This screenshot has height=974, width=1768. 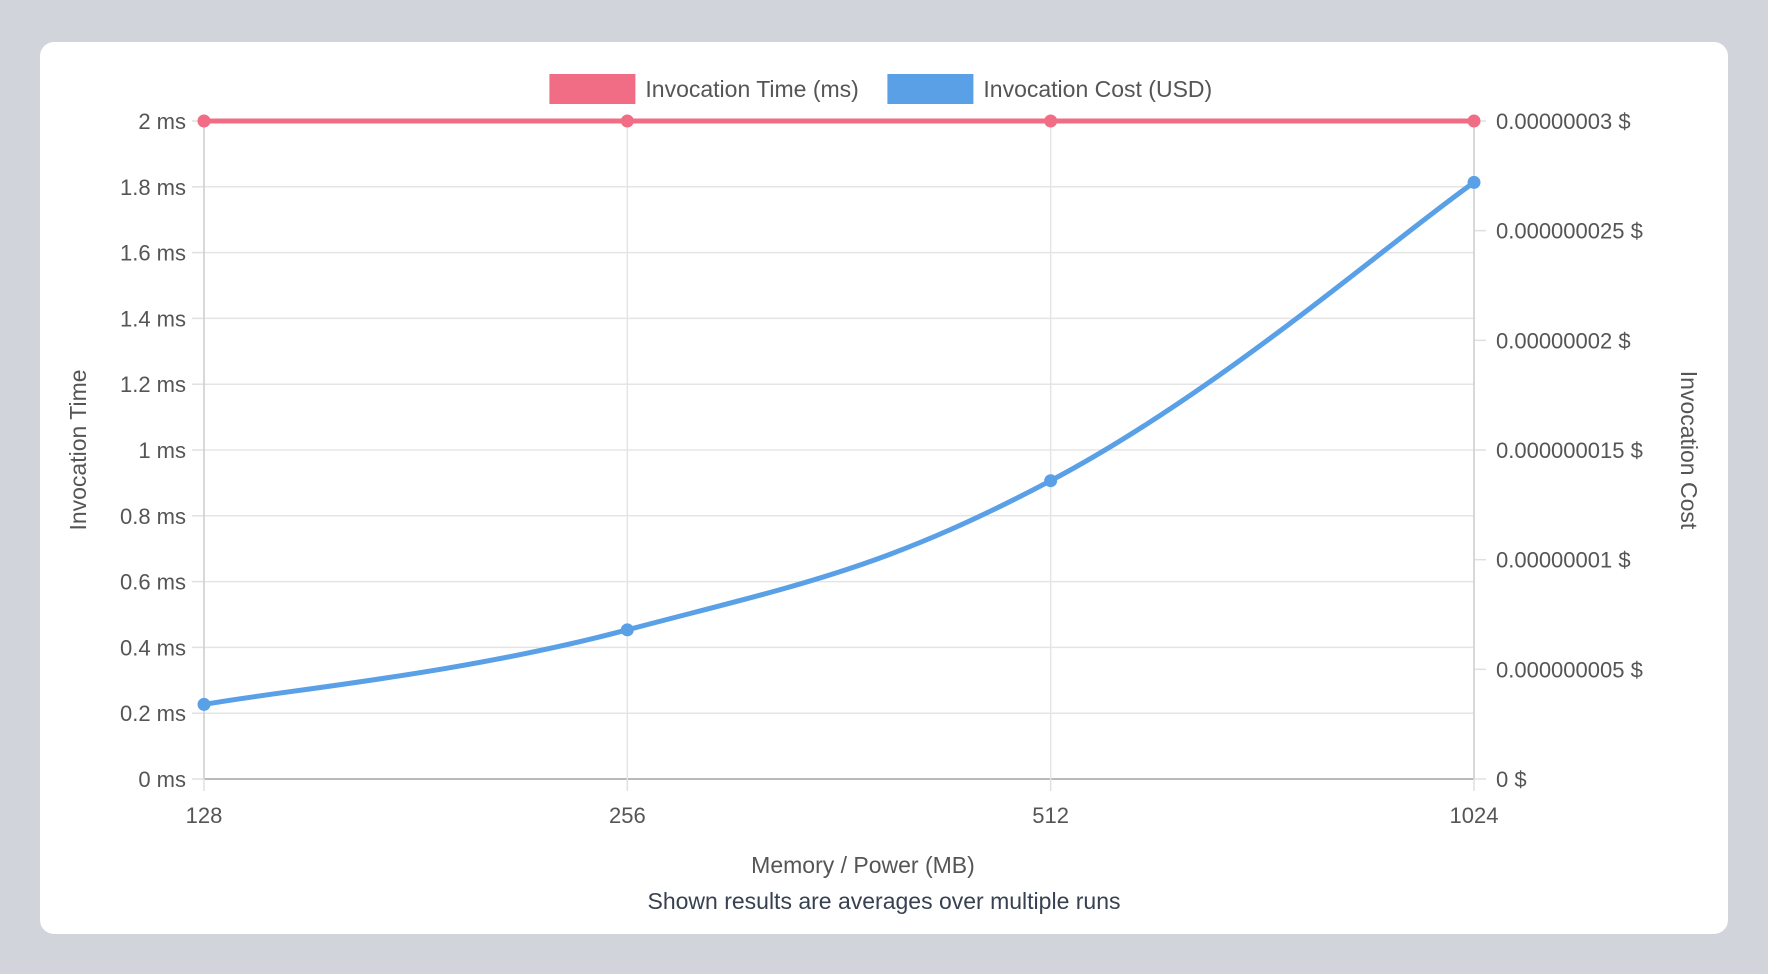 What do you see at coordinates (153, 187) in the screenshot?
I see `left-tick-label: 1.8 ms` at bounding box center [153, 187].